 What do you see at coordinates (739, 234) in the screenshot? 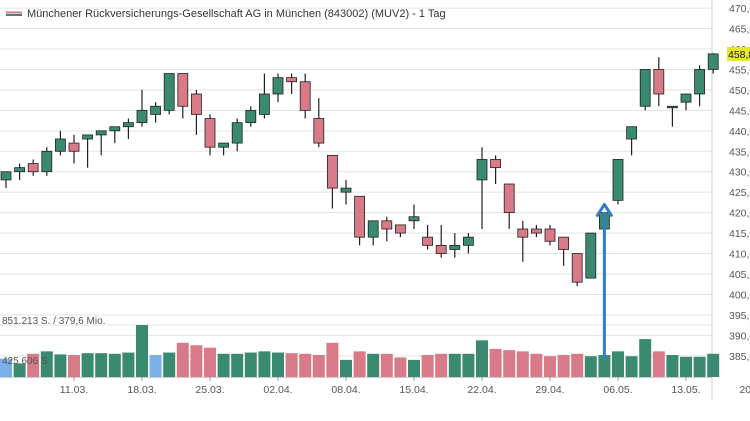
I see `y-tick-label: 415,0` at bounding box center [739, 234].